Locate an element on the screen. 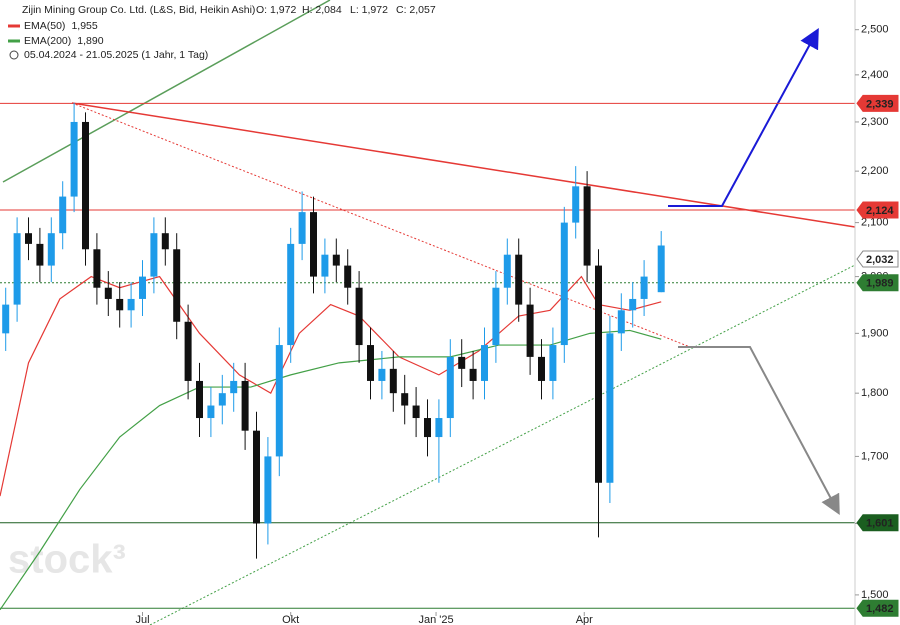 This screenshot has height=625, width=900. ohlc: C: 2,057 is located at coordinates (416, 10).